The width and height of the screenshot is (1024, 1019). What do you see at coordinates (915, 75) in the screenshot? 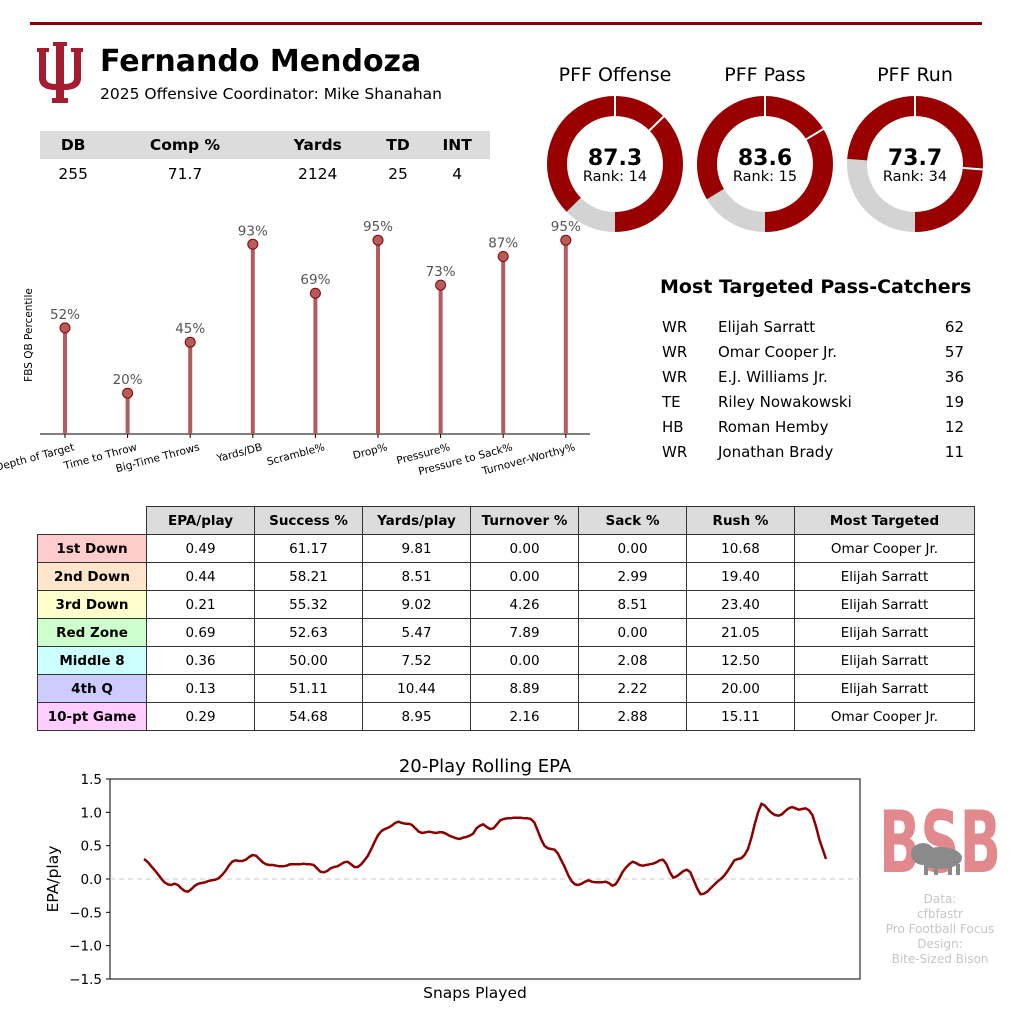
I see `pff-run-title: PFF Run` at bounding box center [915, 75].